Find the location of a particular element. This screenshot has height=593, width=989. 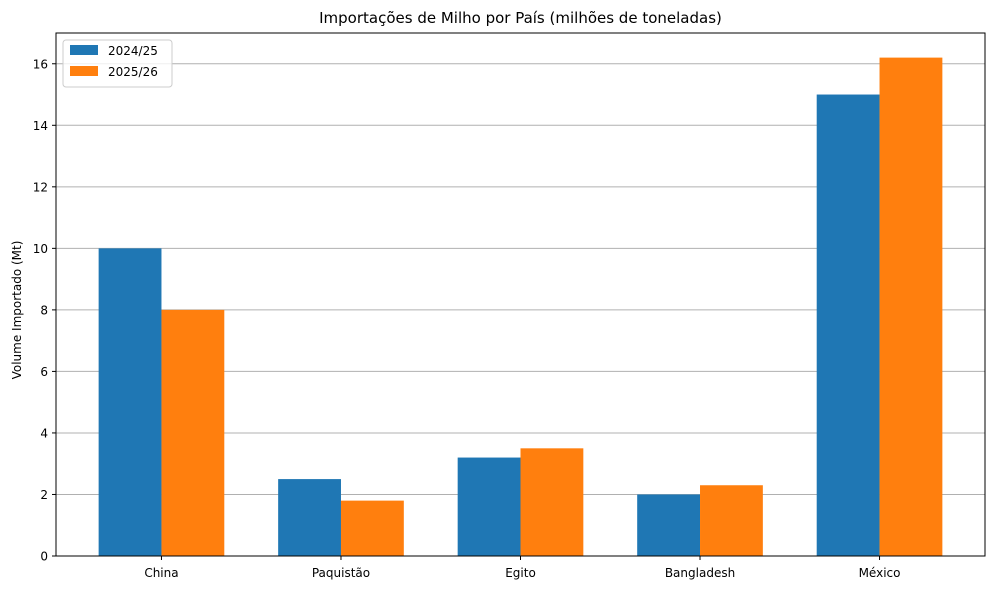

x-tick-label: Bangladesh is located at coordinates (700, 573).